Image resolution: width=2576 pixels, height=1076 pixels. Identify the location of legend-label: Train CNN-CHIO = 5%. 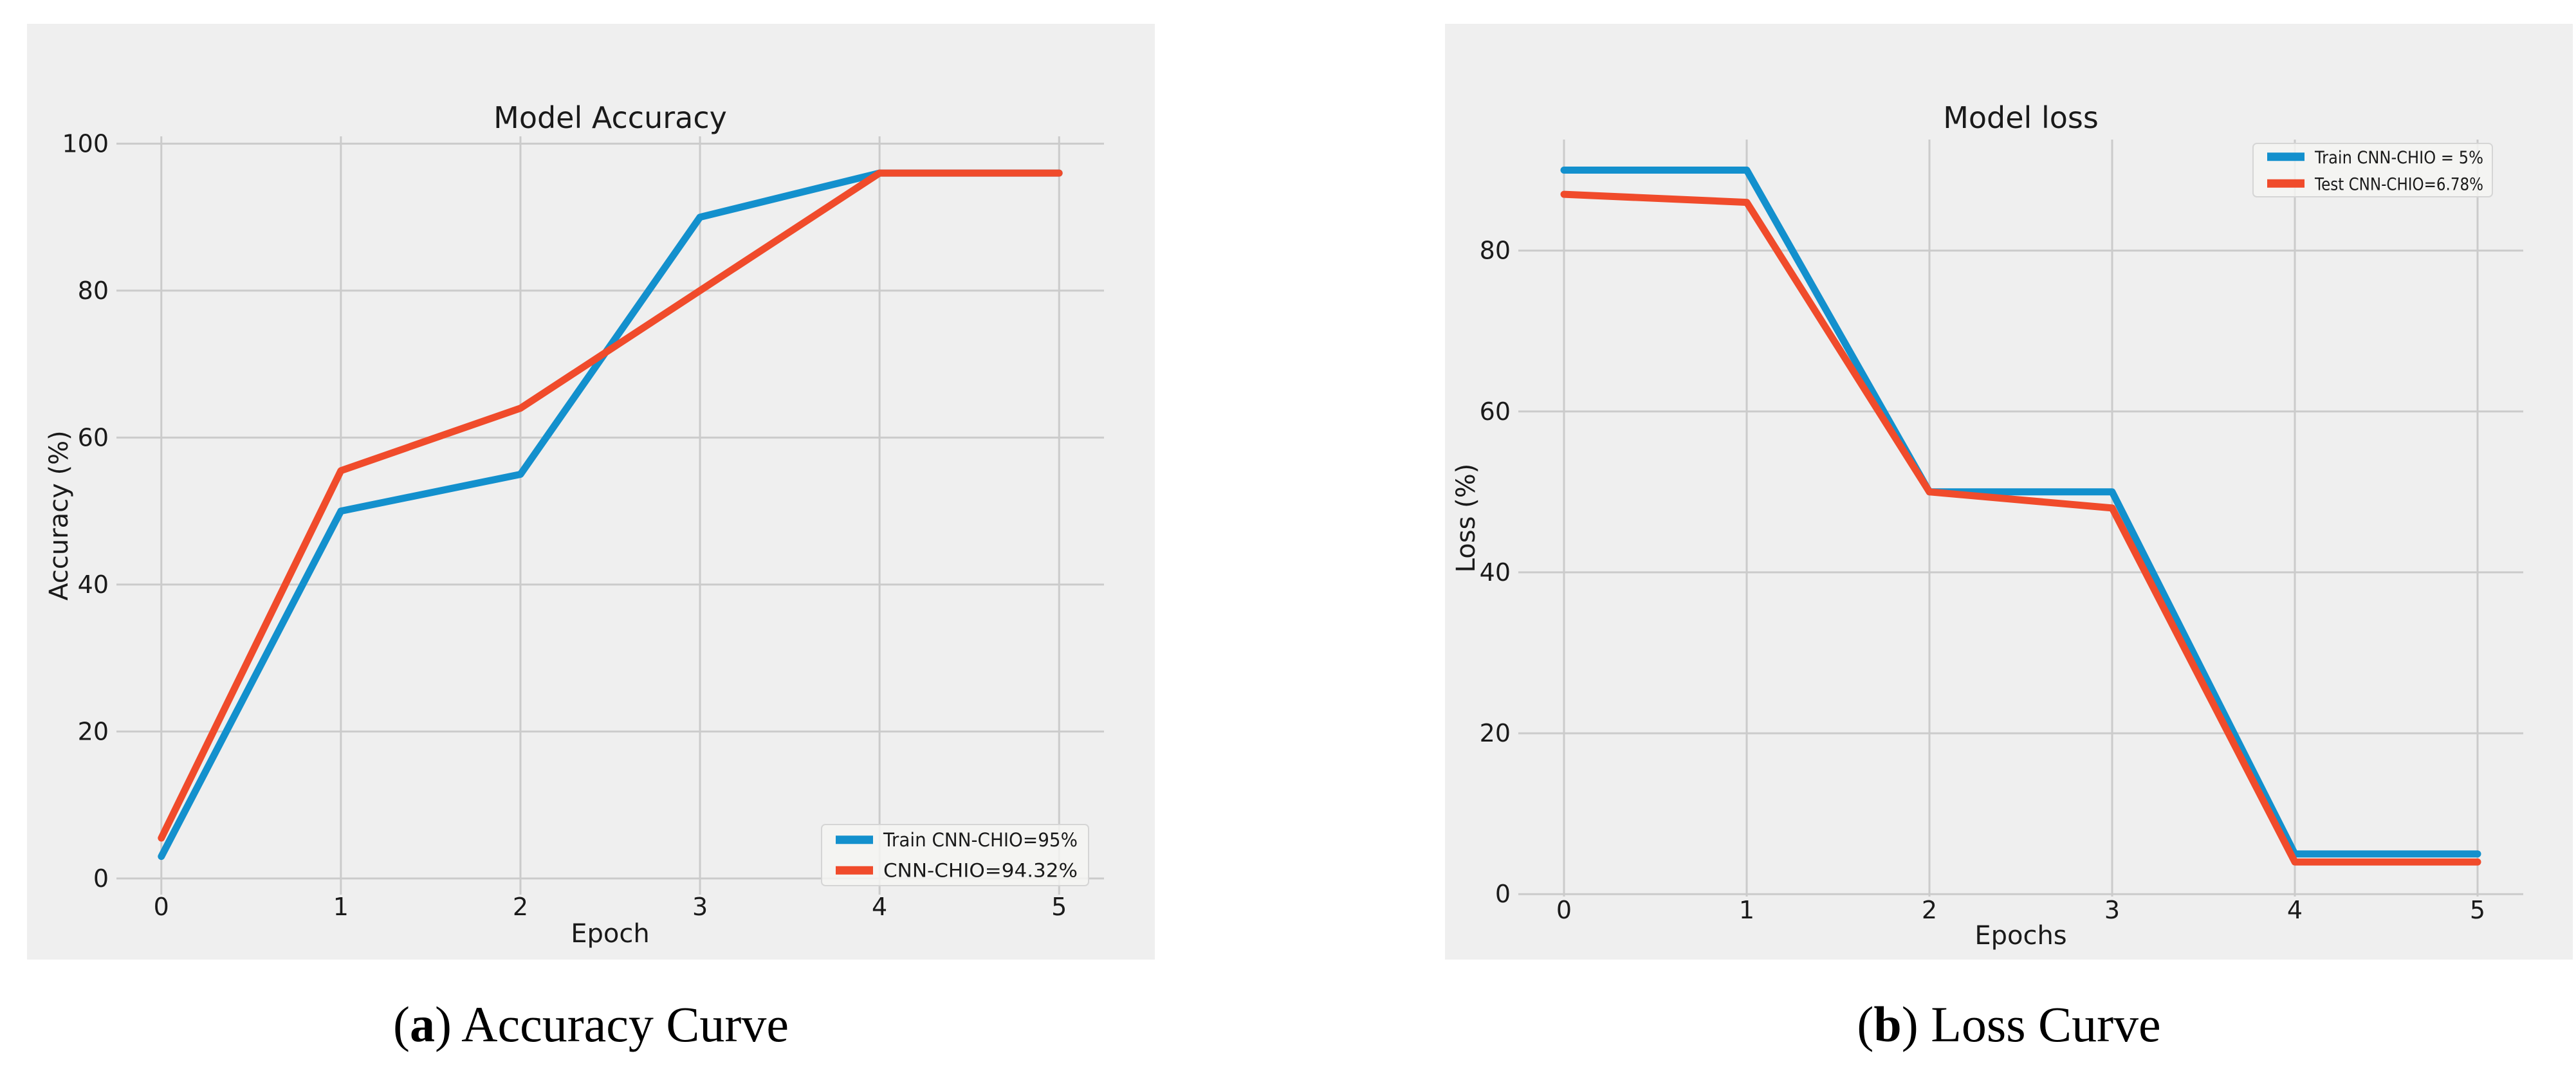
(2398, 158).